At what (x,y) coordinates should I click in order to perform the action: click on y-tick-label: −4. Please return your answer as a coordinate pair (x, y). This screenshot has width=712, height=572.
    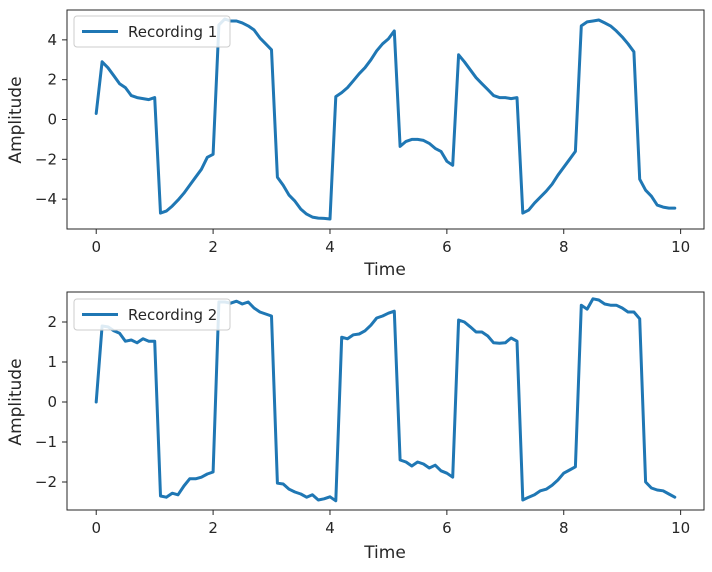
    Looking at the image, I should click on (46, 199).